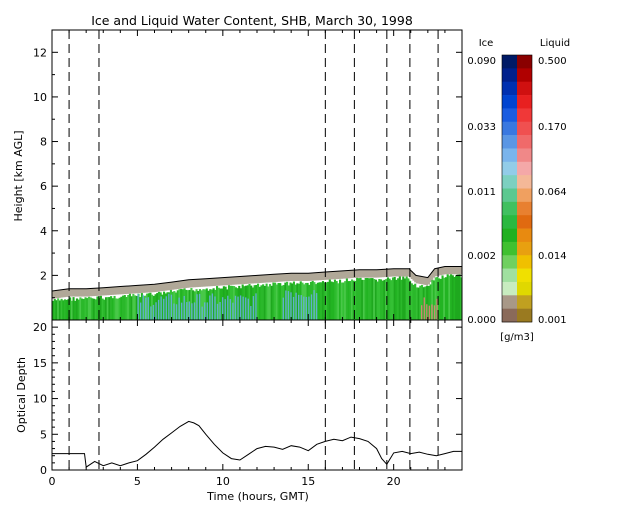 The height and width of the screenshot is (512, 640). What do you see at coordinates (40, 327) in the screenshot?
I see `bottom-y-tick-label: 20` at bounding box center [40, 327].